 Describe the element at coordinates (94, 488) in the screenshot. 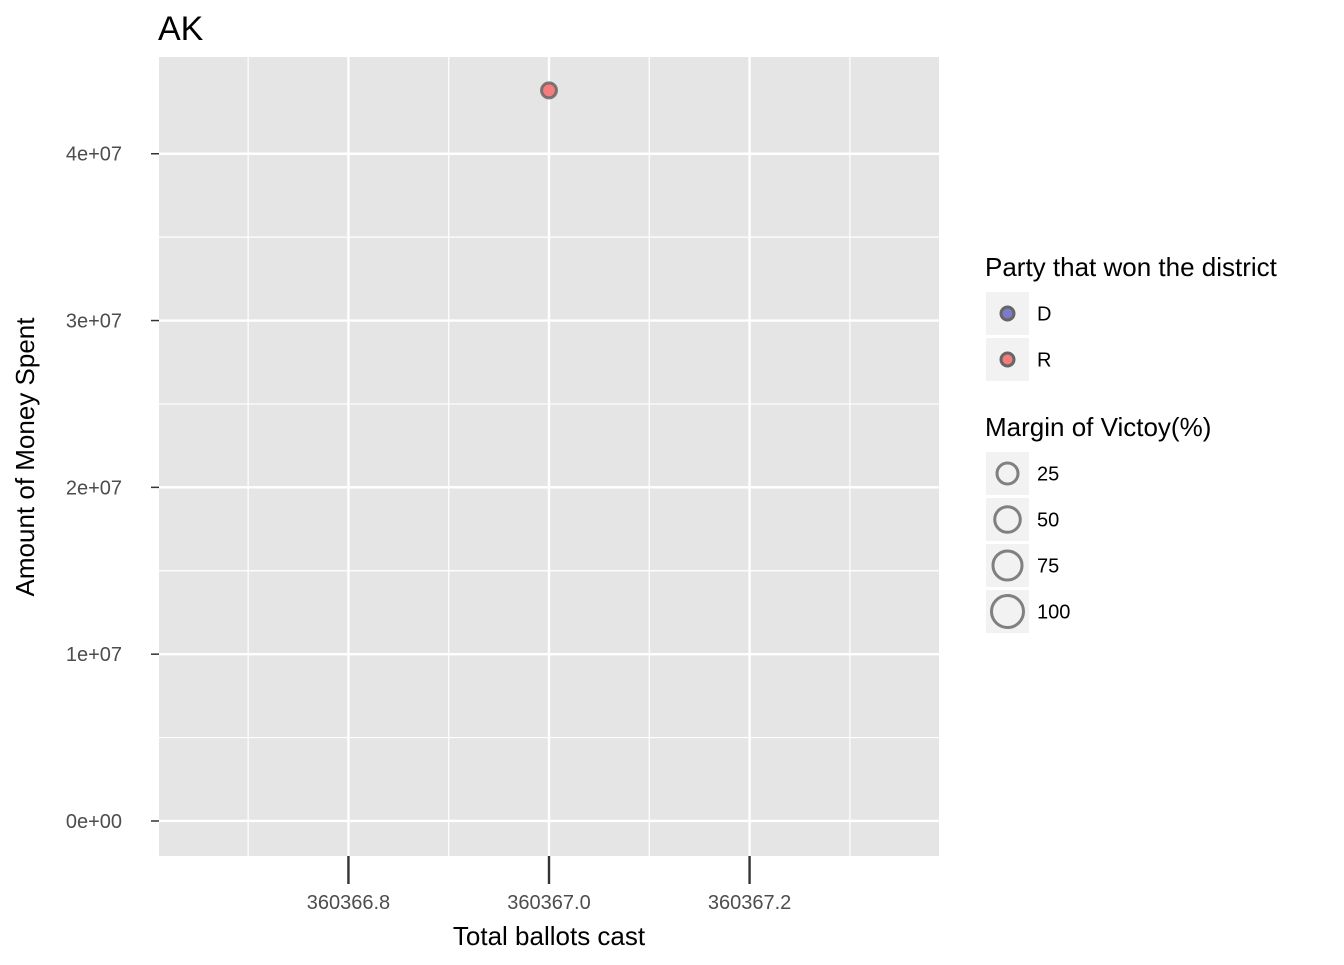

I see `y-tick-label: 2e+07` at that location.